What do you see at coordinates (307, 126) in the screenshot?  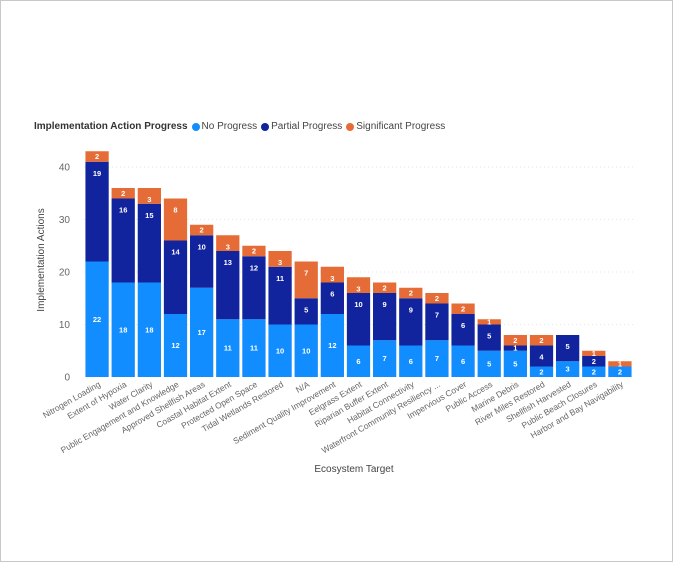 I see `legend-label-partial-progress: Partial Progress` at bounding box center [307, 126].